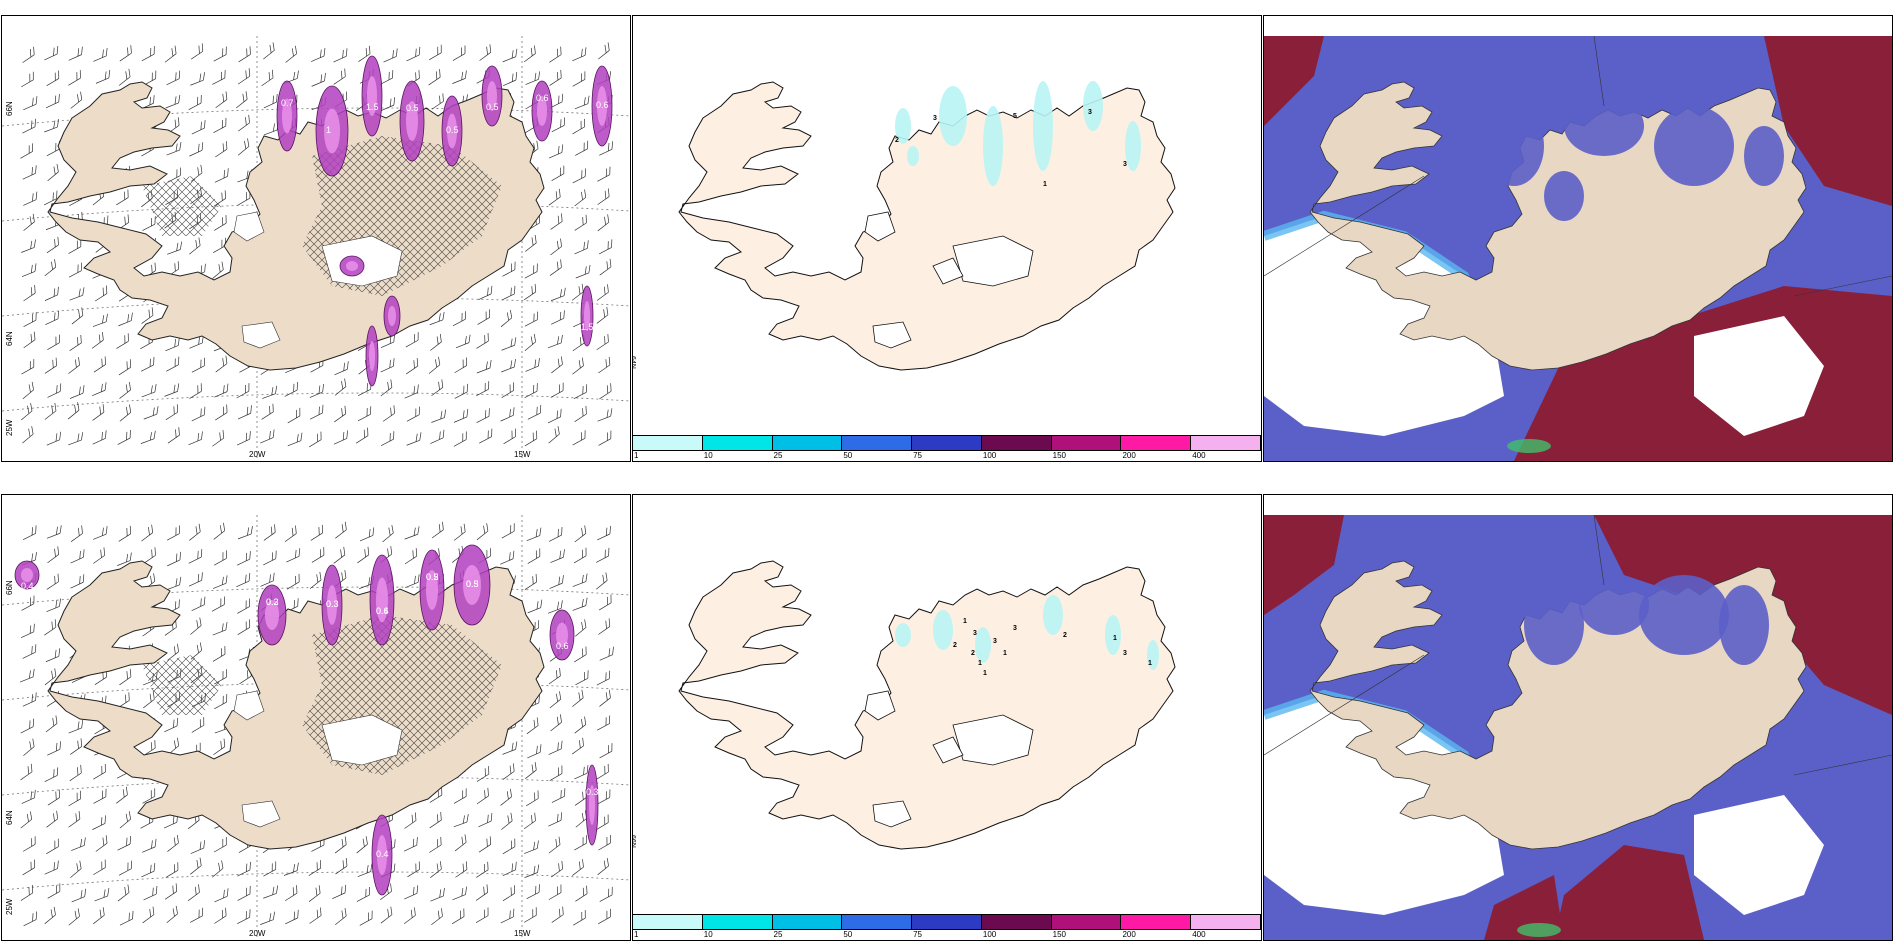 This screenshot has width=1900, height=950. What do you see at coordinates (1129, 455) in the screenshot?
I see `colorbar-label: 200` at bounding box center [1129, 455].